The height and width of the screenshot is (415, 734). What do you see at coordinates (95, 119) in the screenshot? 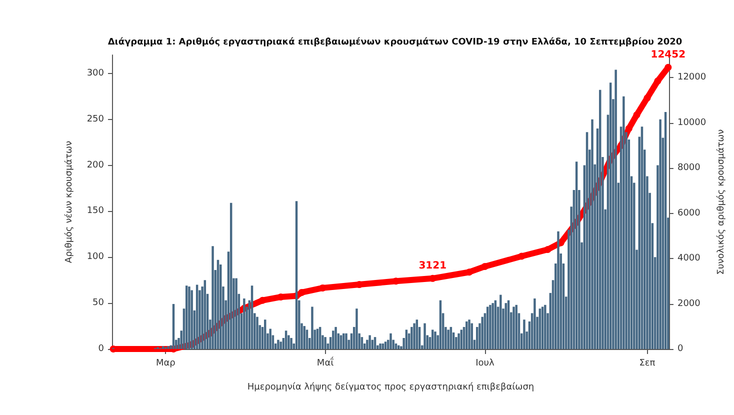
I see `y-tick-label: 250` at bounding box center [95, 119].